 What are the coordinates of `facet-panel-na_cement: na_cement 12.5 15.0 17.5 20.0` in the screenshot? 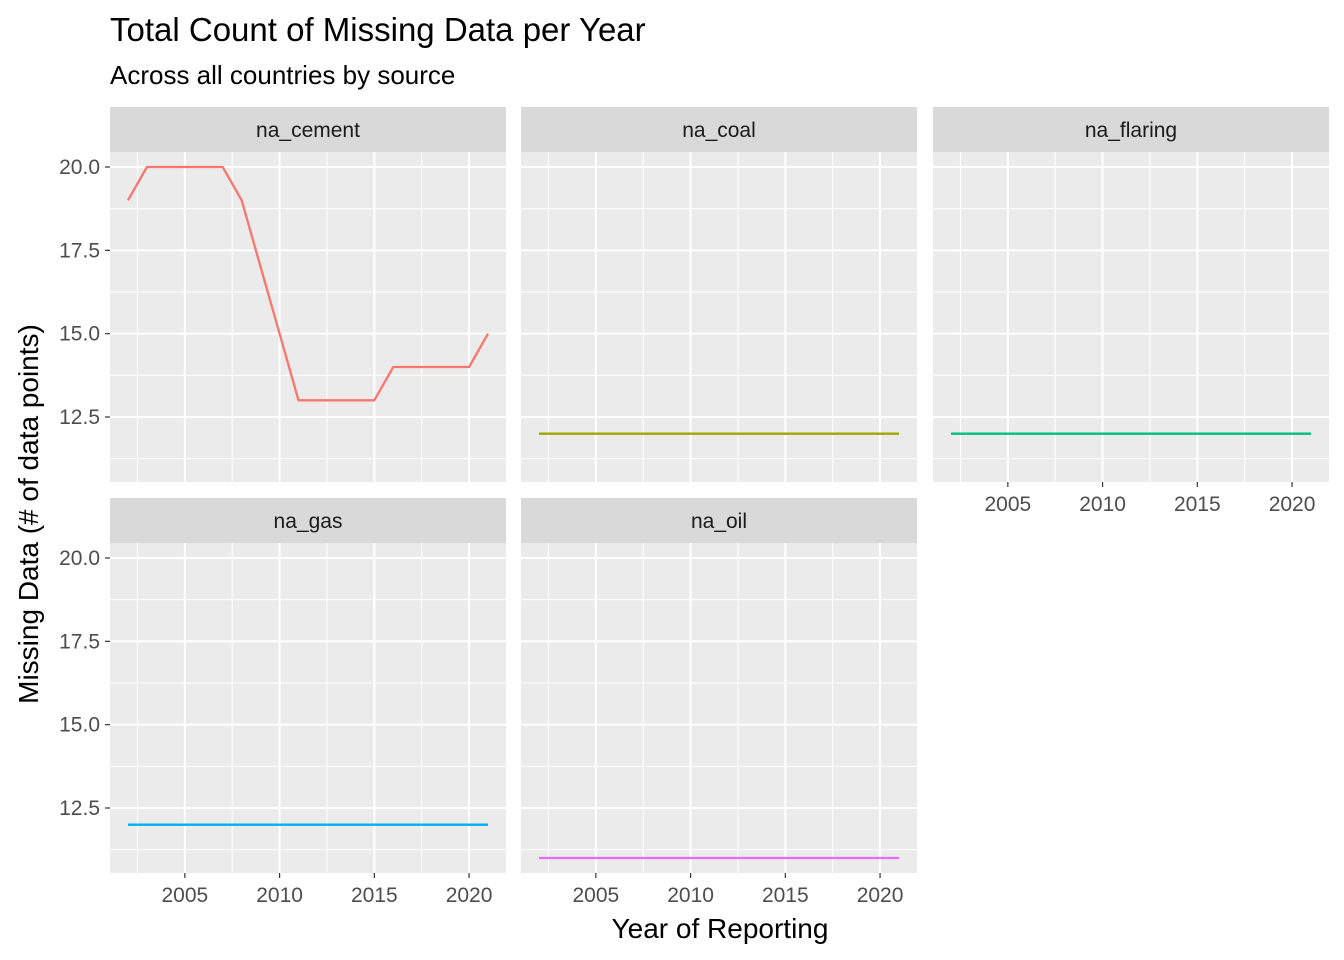 It's located at (282, 294).